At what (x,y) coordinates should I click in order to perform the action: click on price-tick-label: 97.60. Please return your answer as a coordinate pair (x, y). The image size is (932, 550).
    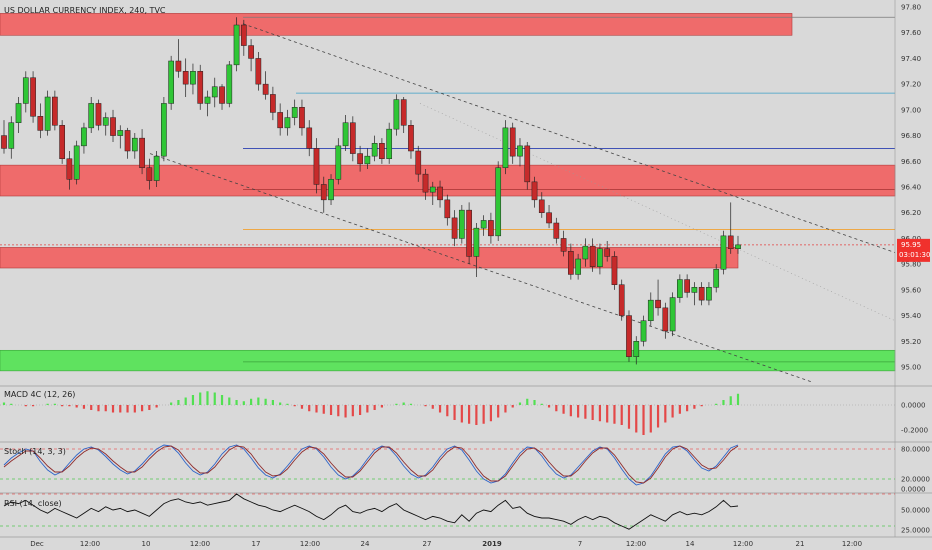
    Looking at the image, I should click on (911, 33).